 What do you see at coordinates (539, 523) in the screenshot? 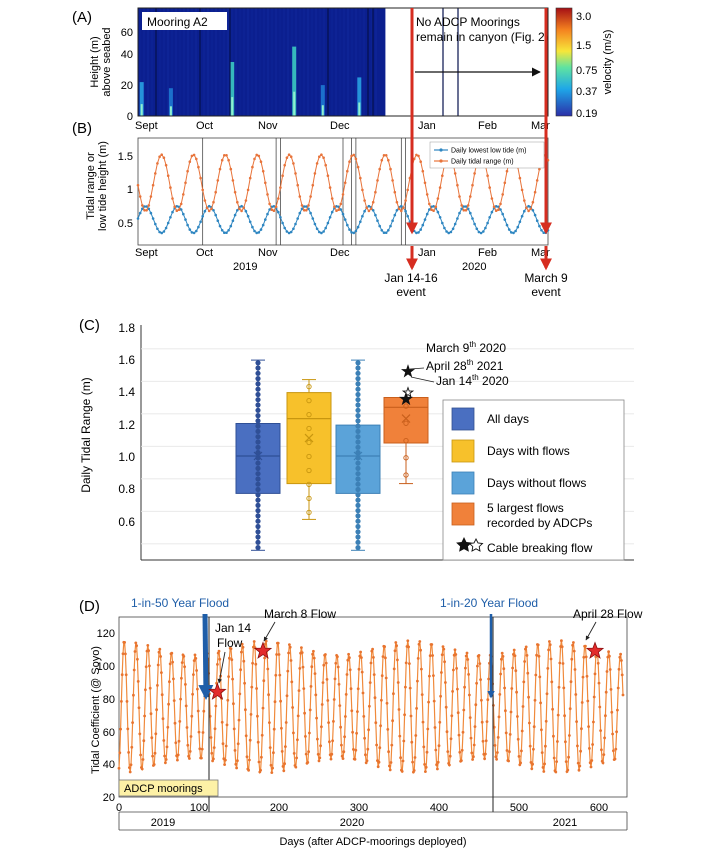
I see `legend-largest-flows-label-line2: recorded by ADCPs` at bounding box center [539, 523].